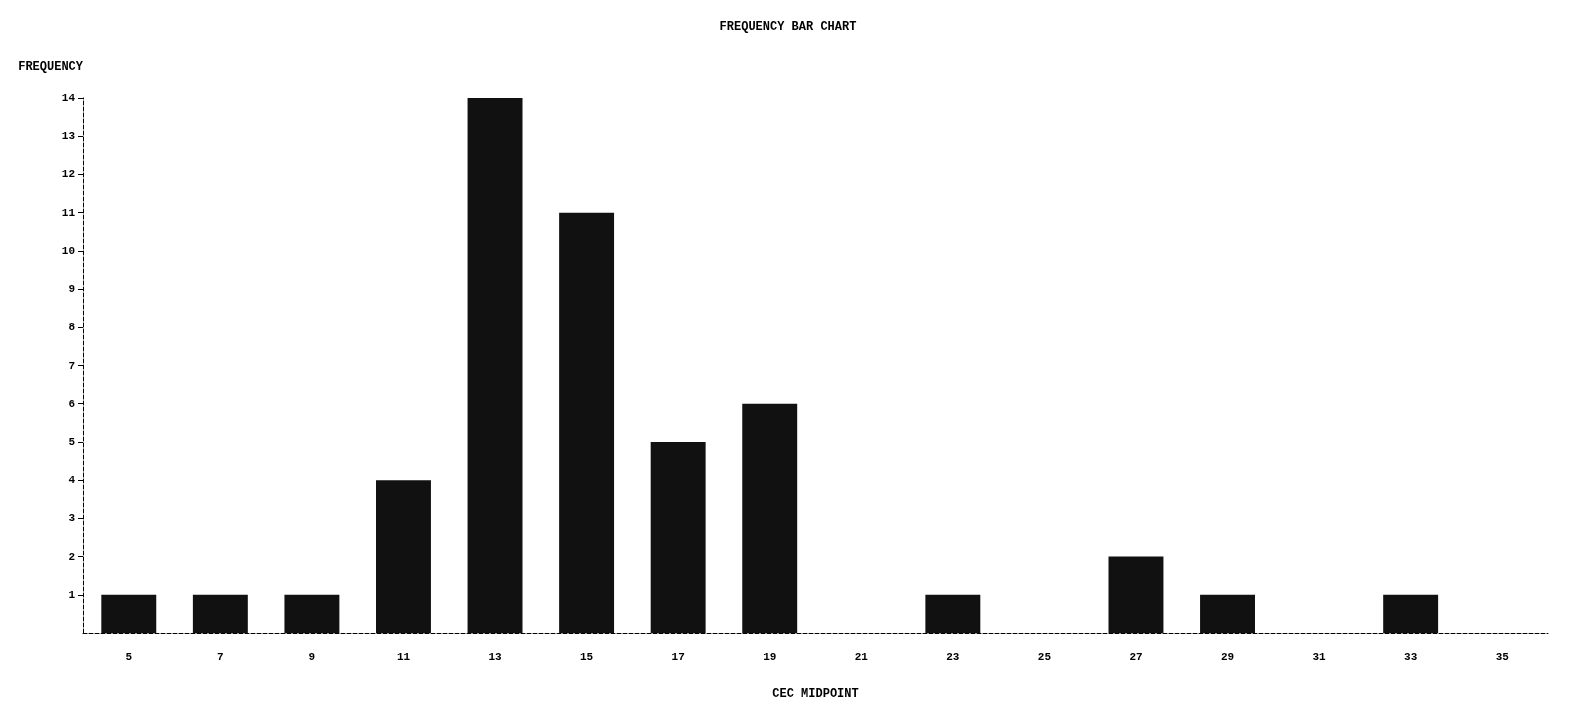  What do you see at coordinates (72, 594) in the screenshot?
I see `y-tick-label: 1` at bounding box center [72, 594].